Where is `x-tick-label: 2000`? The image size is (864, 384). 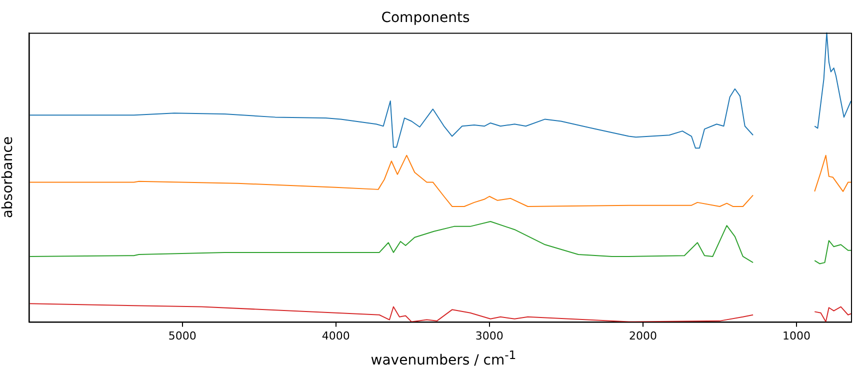
x-tick-label: 2000 is located at coordinates (642, 335).